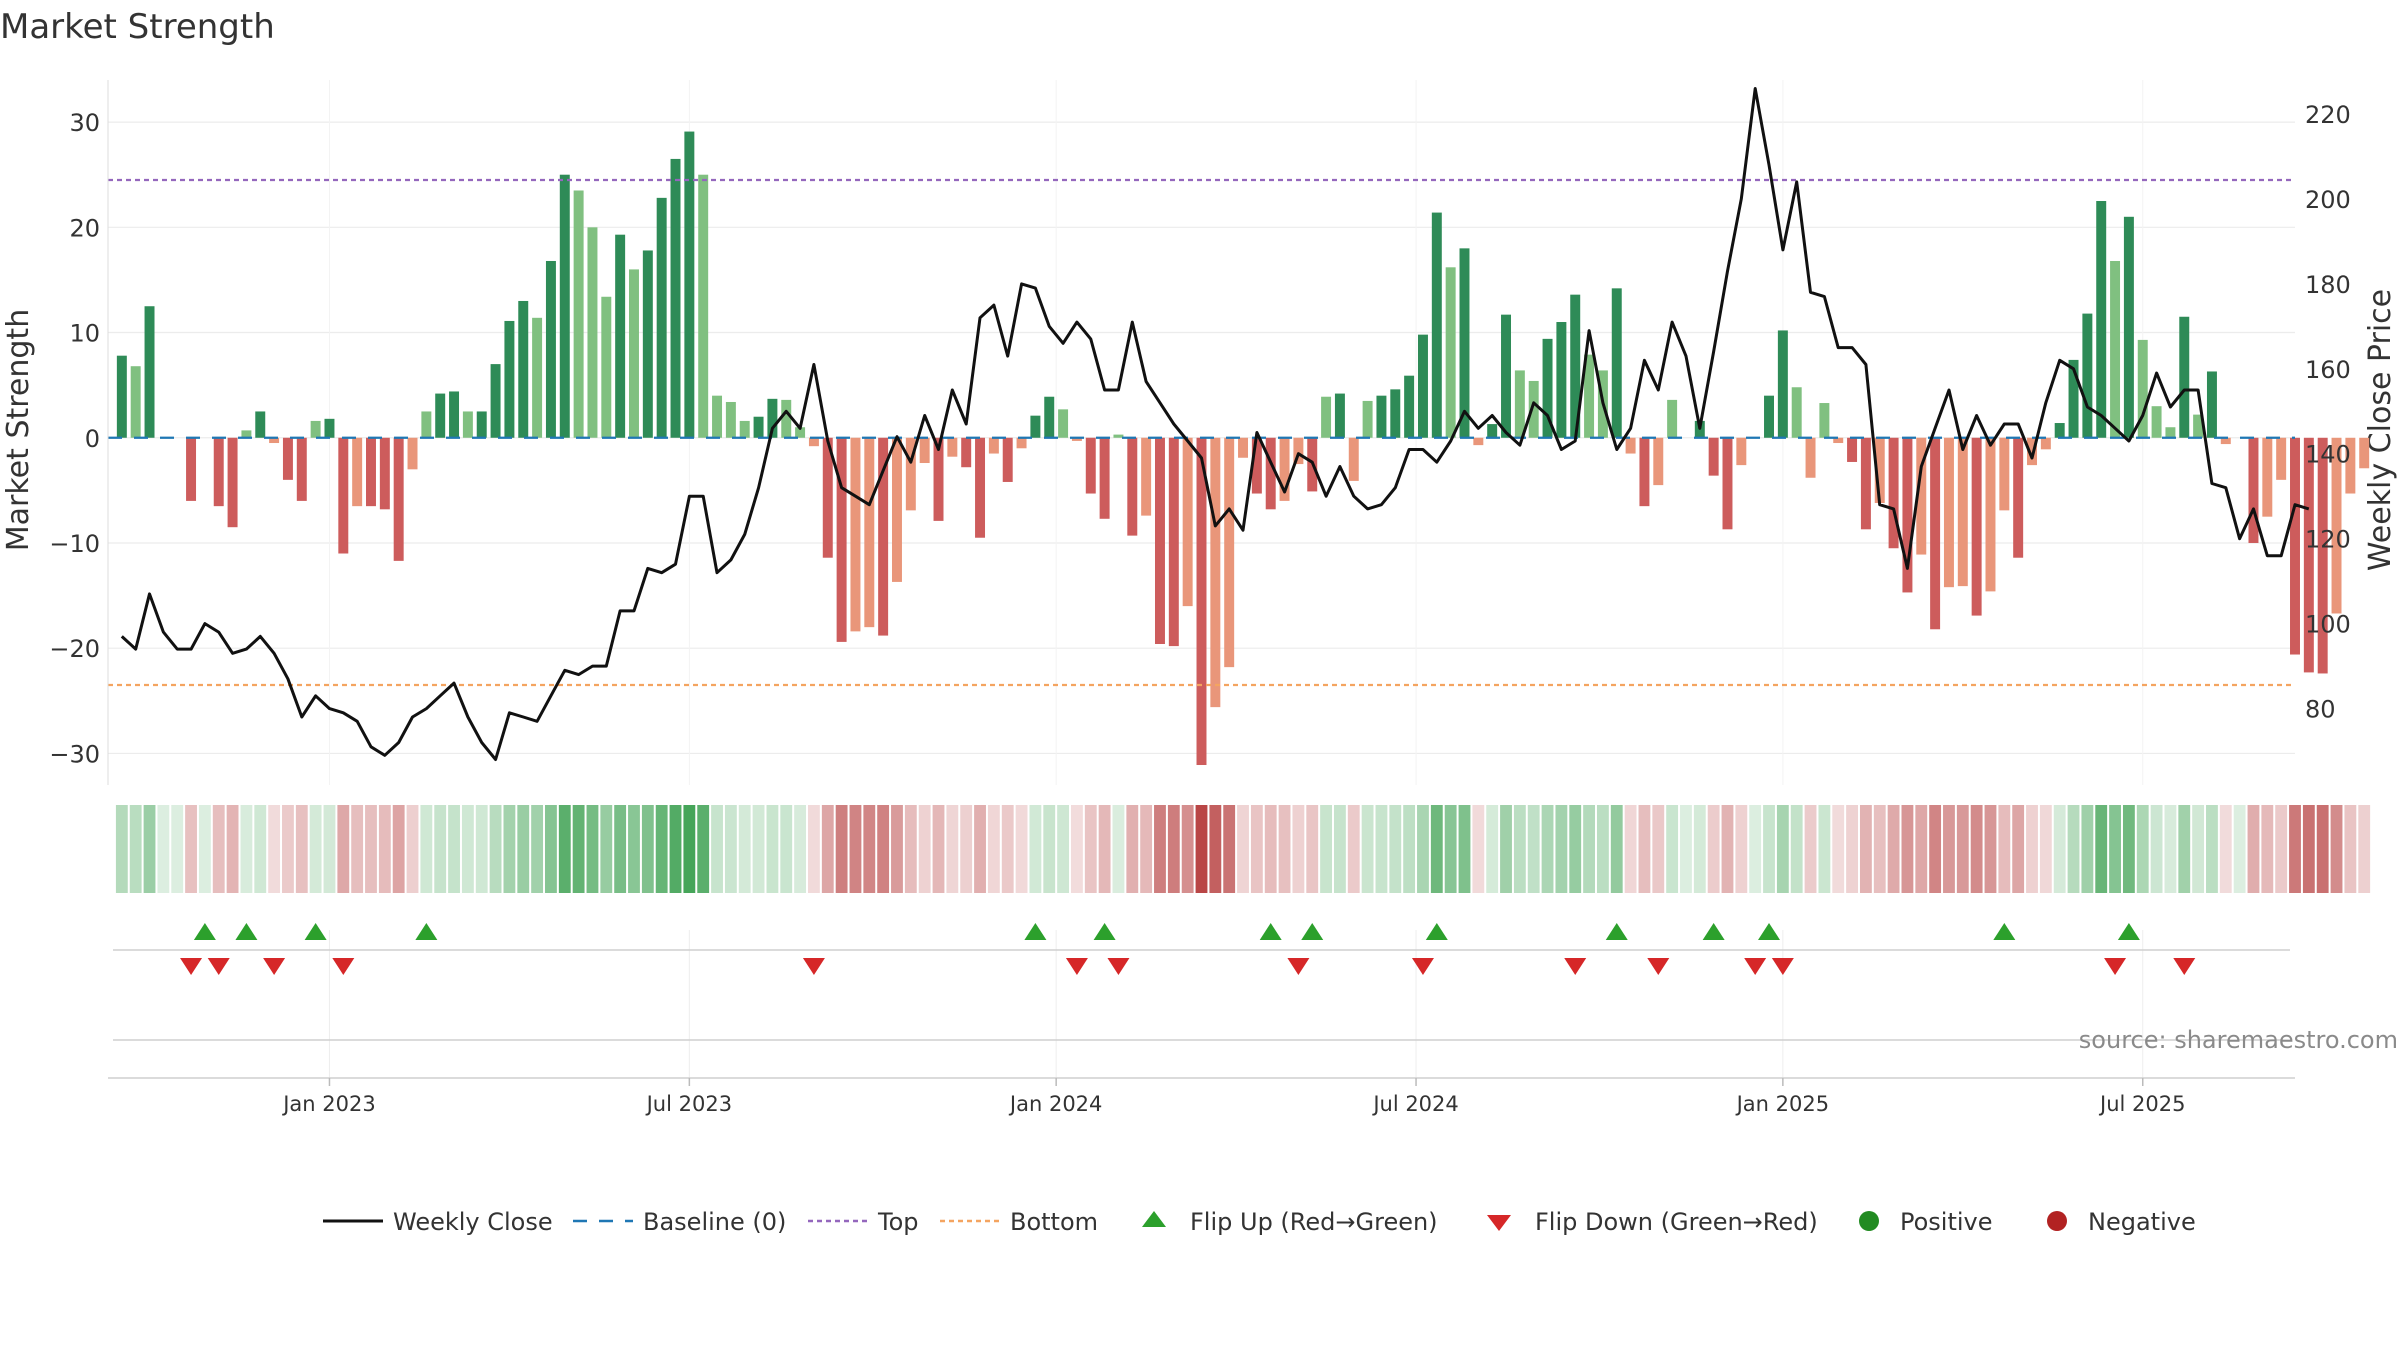 This screenshot has width=2400, height=1350. Describe the element at coordinates (1414, 1104) in the screenshot. I see `x-tick-label: Jul 2024` at that location.